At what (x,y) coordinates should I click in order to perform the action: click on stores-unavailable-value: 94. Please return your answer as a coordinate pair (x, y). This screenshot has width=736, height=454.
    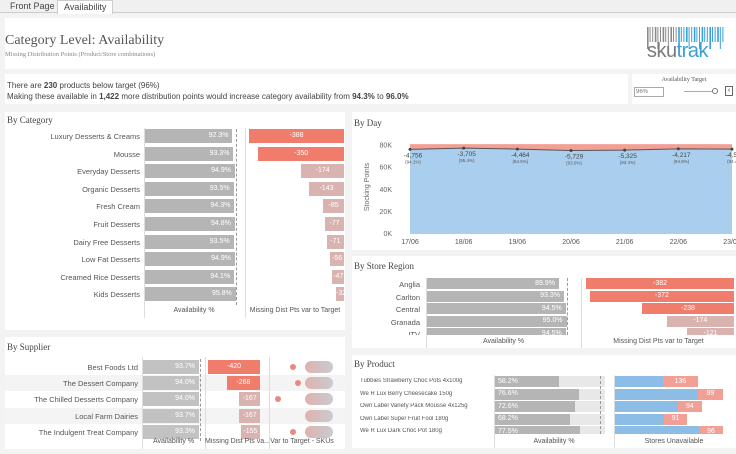
    Looking at the image, I should click on (689, 406).